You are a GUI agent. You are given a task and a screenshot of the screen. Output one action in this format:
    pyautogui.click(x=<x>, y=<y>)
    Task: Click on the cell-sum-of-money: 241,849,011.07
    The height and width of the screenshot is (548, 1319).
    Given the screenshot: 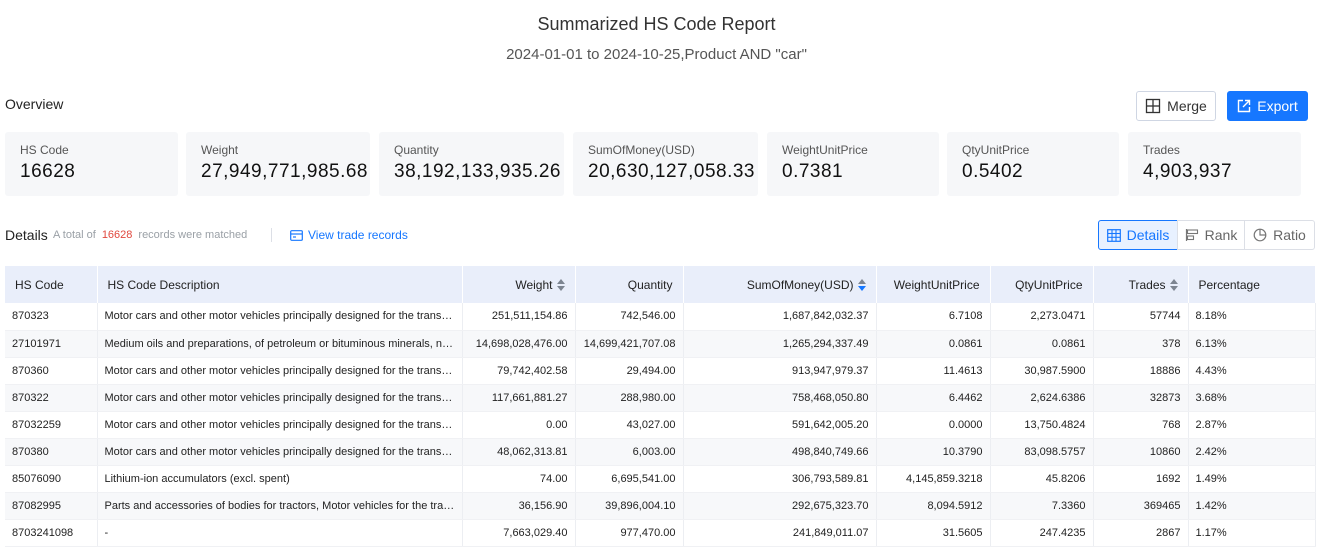 What is the action you would take?
    pyautogui.click(x=780, y=533)
    